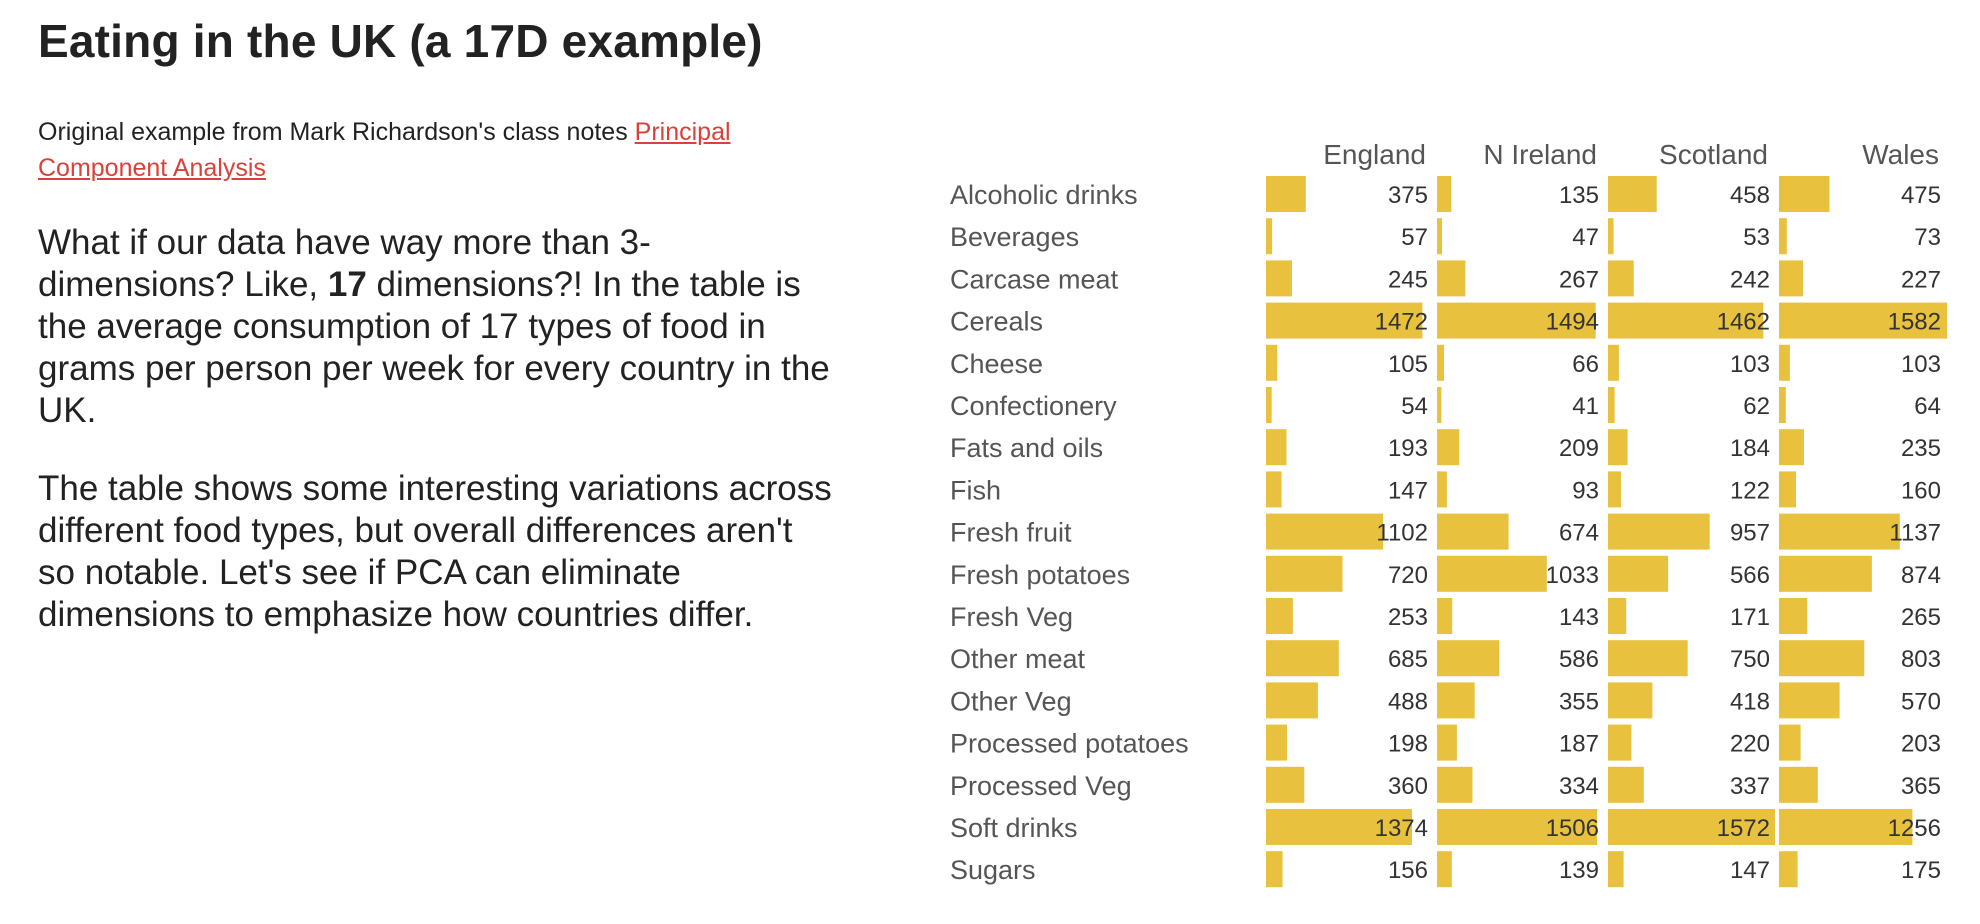 Image resolution: width=1980 pixels, height=924 pixels. What do you see at coordinates (1572, 828) in the screenshot?
I see `value-label: 1506` at bounding box center [1572, 828].